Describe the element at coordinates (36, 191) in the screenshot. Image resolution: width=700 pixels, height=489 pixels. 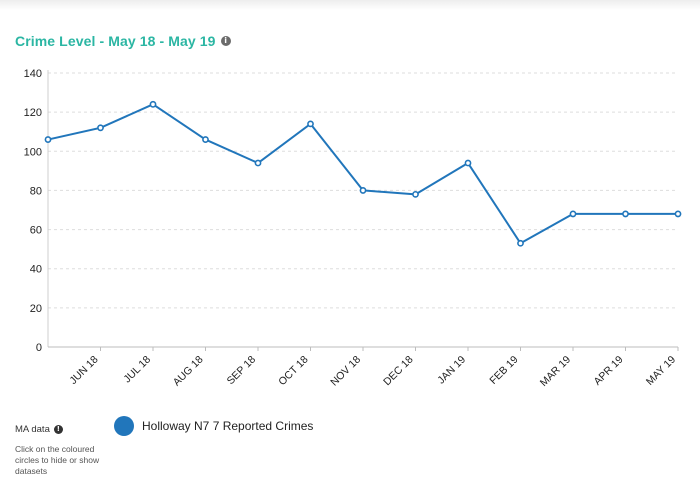
I see `y-tick-label: 80` at that location.